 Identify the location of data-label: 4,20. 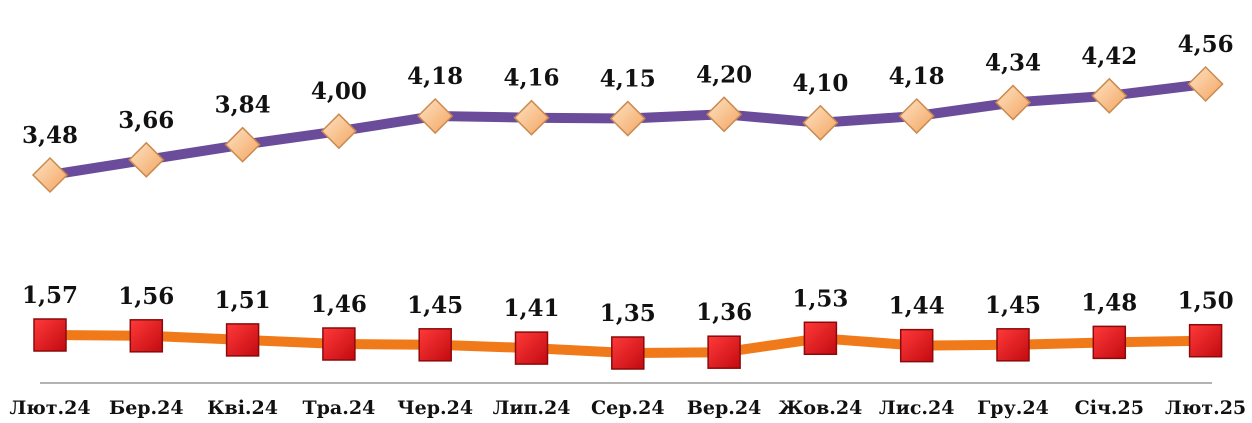
(724, 74).